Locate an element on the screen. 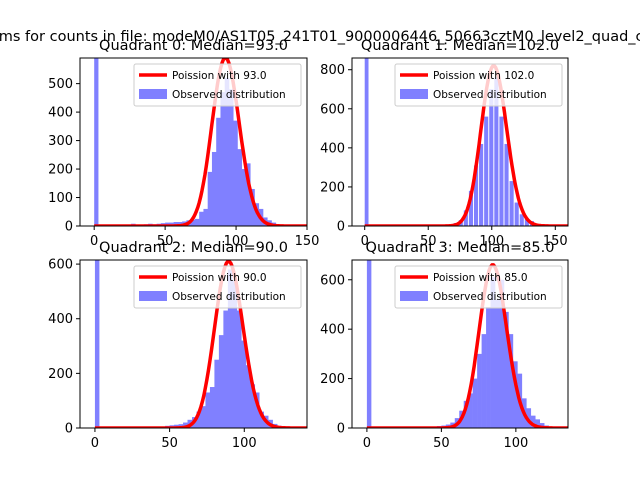  y-tick-label: 0 is located at coordinates (69, 429).